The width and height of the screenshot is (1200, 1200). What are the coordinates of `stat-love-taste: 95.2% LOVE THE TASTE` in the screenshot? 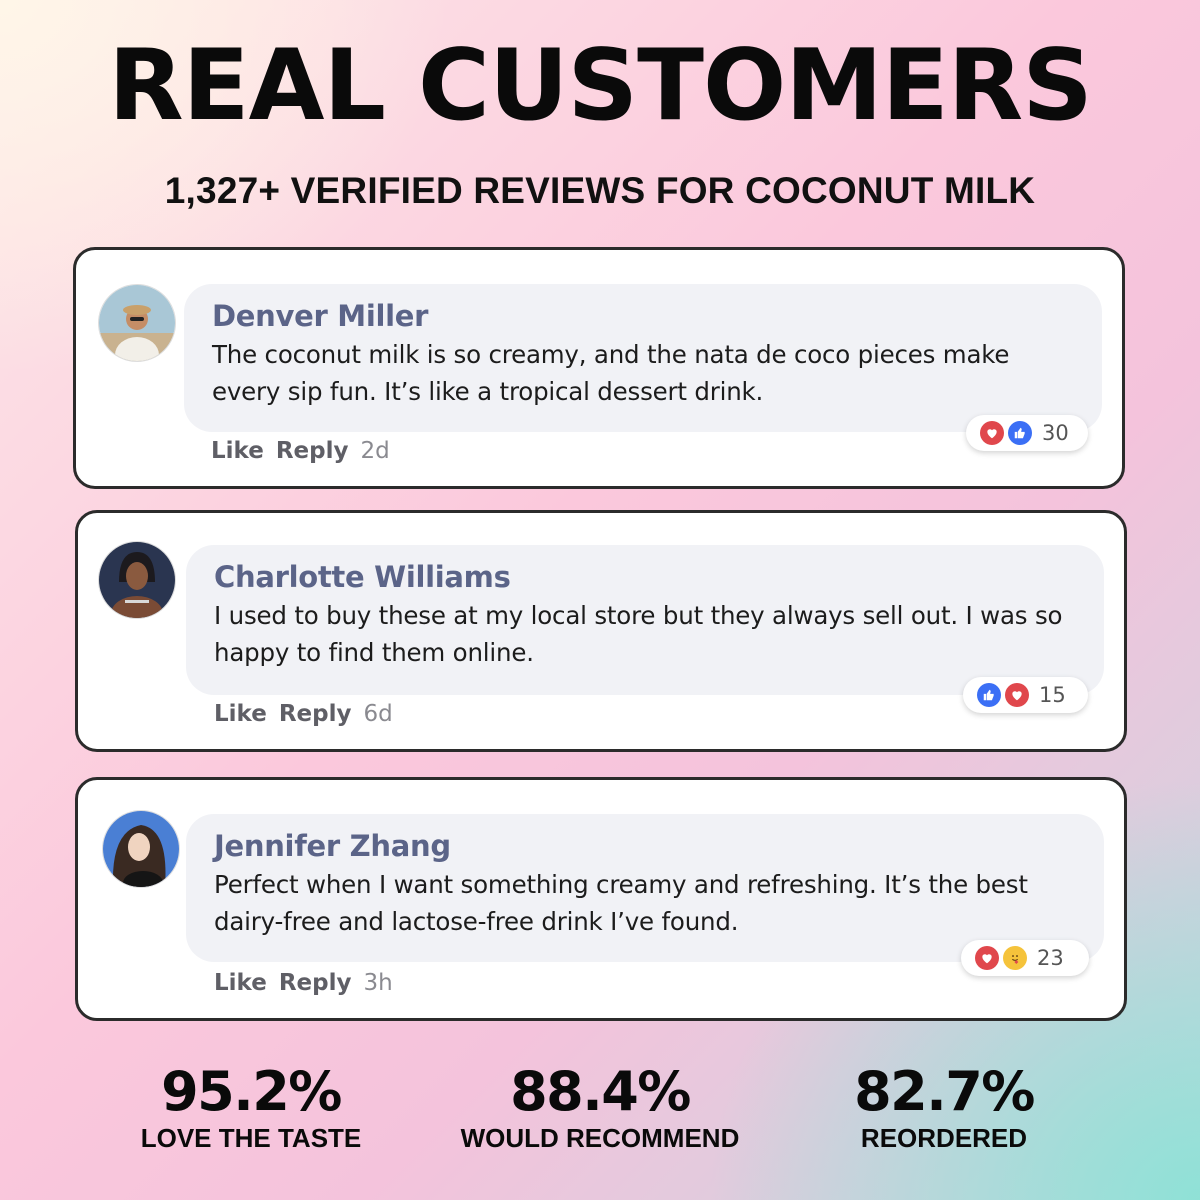 It's located at (251, 1108).